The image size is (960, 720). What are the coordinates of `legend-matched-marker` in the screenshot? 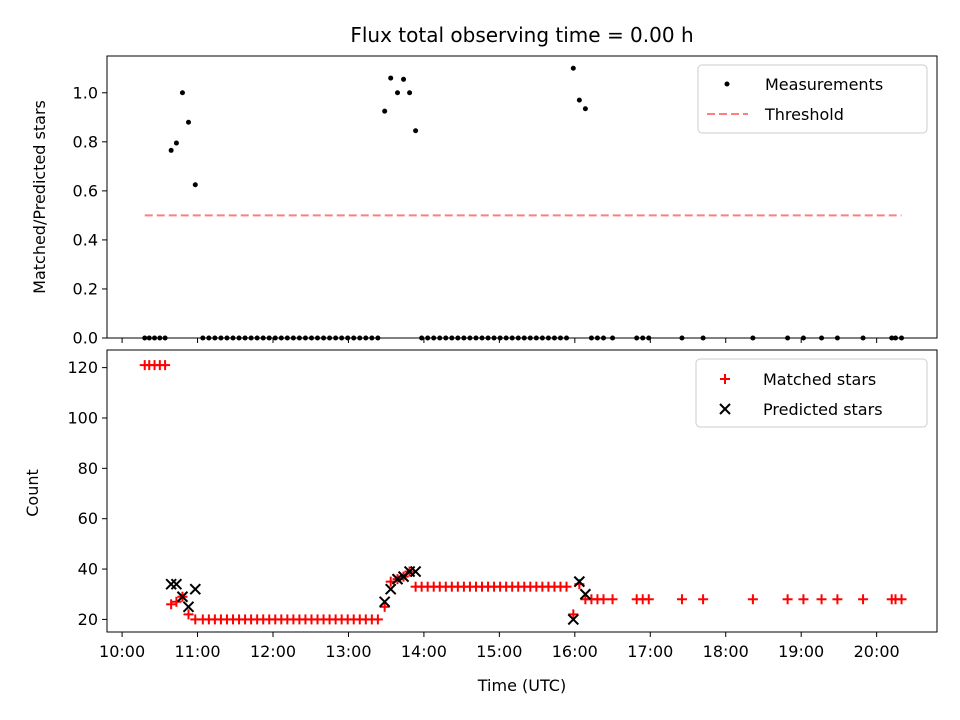 It's located at (725, 379).